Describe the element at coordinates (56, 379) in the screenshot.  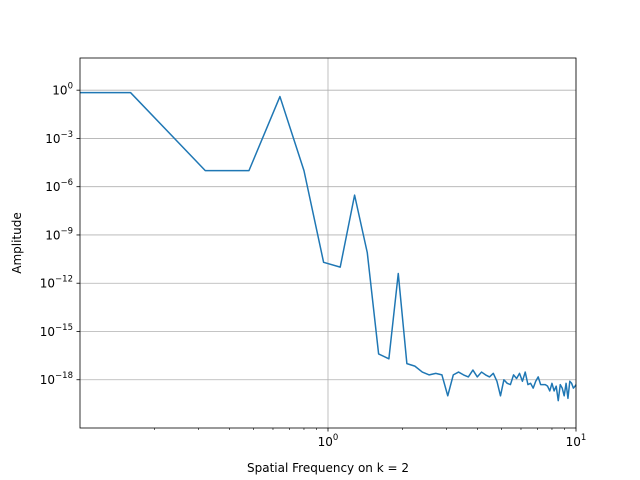
I see `y-tick-label: 10⁻¹⁸` at that location.